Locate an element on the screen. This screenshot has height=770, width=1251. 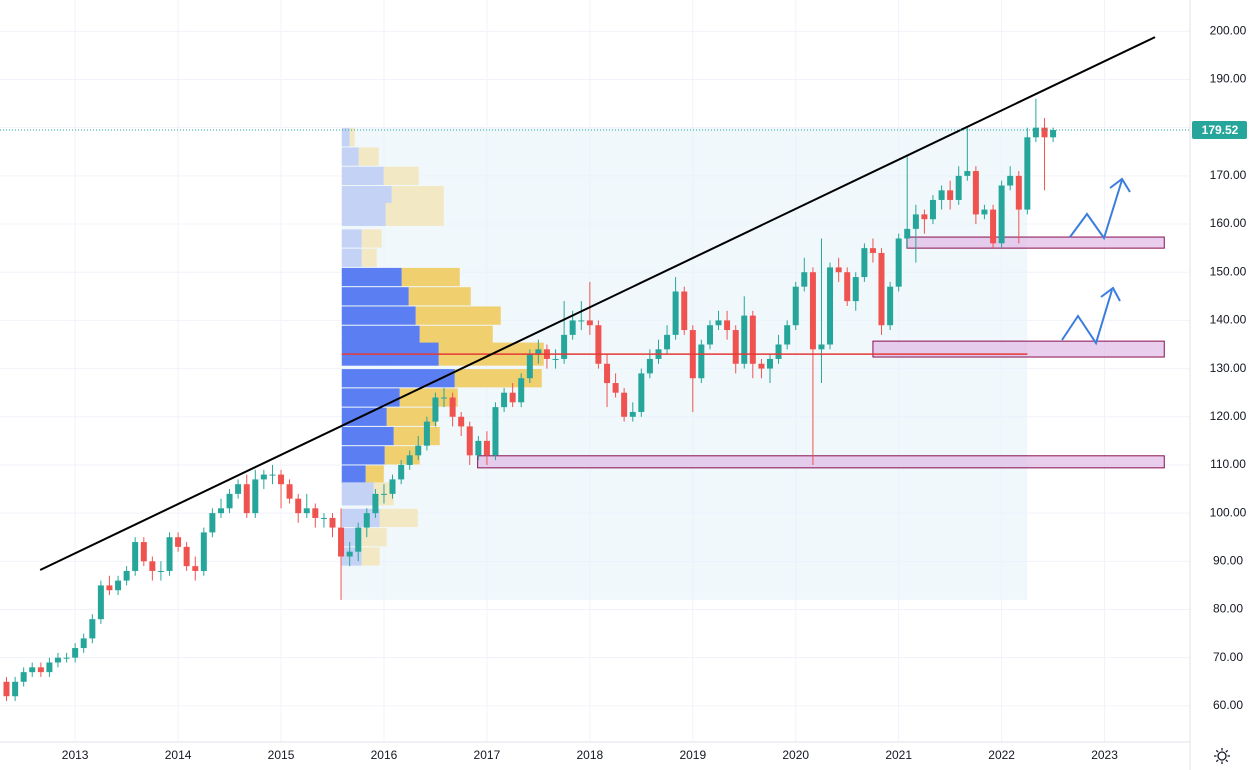
y-tick-label: 70.00 is located at coordinates (1228, 657).